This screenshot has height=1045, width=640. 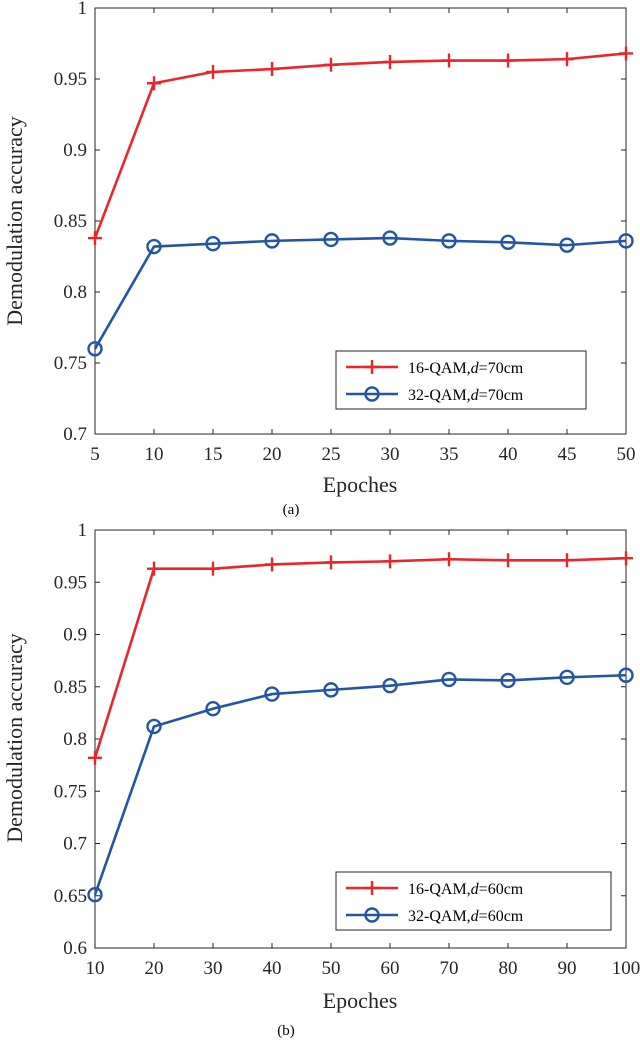 What do you see at coordinates (449, 454) in the screenshot?
I see `x-tick-label: 35` at bounding box center [449, 454].